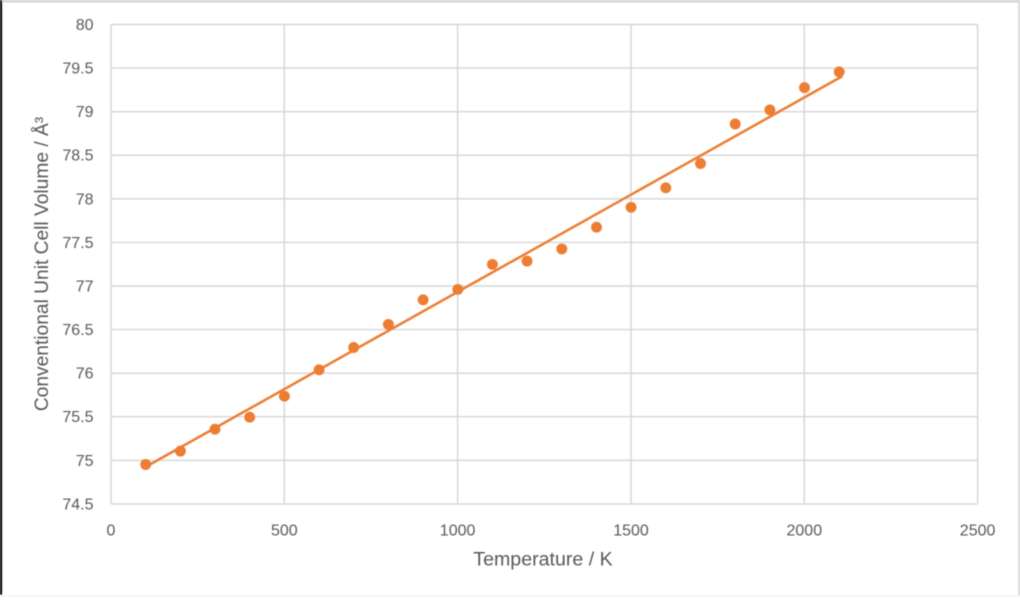 The width and height of the screenshot is (1020, 602). I want to click on svg-text:Conventional Unit Cell Volume: Conventional Unit Cell Volume / Å³, so click(42, 263).